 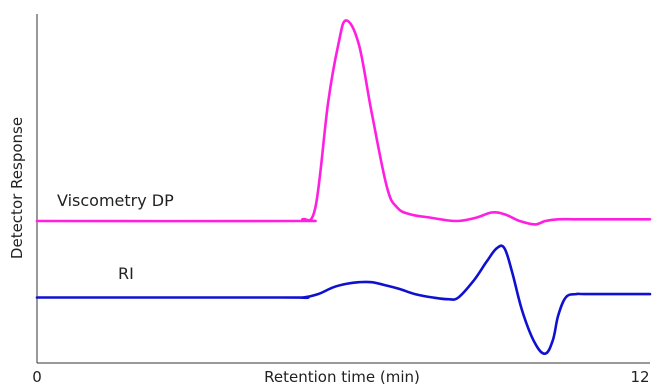 What do you see at coordinates (126, 273) in the screenshot?
I see `series-label-ri: RI` at bounding box center [126, 273].